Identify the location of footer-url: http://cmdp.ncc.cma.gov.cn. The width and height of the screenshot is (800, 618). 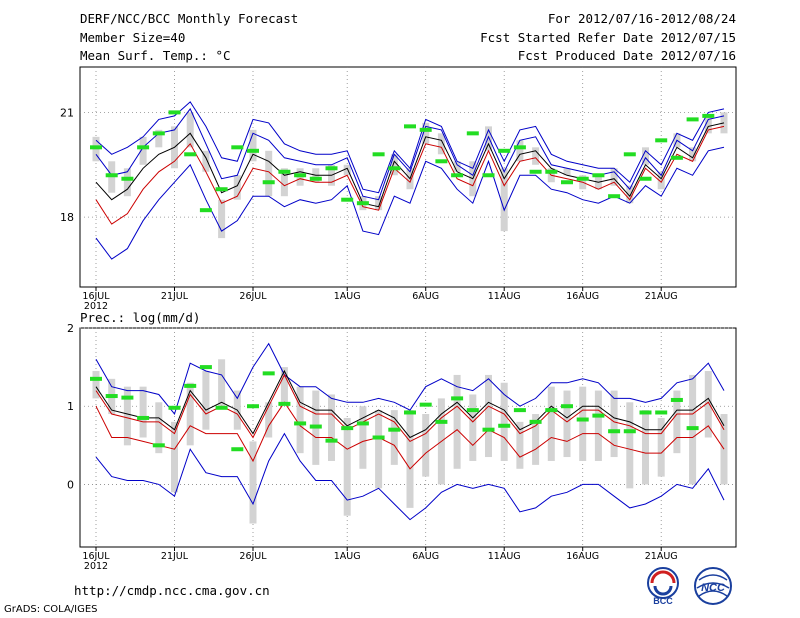
(172, 590).